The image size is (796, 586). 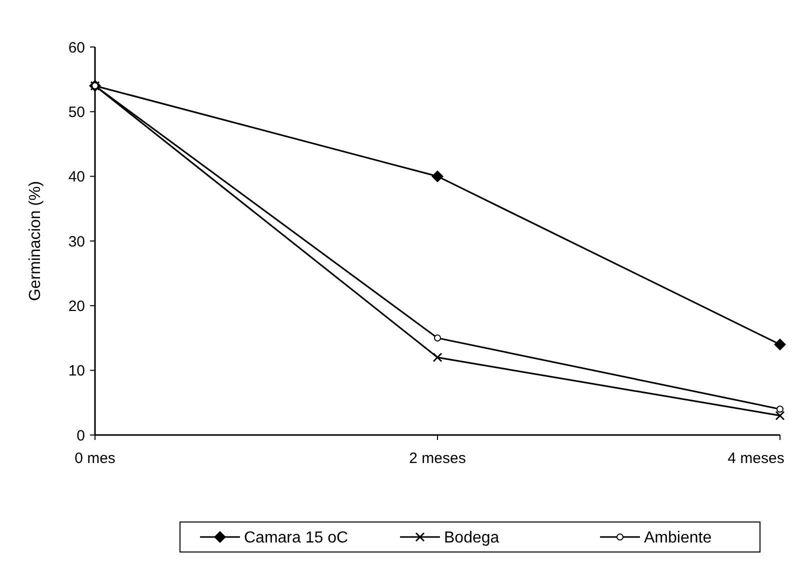 What do you see at coordinates (756, 458) in the screenshot?
I see `x-tick-label: 4 meses` at bounding box center [756, 458].